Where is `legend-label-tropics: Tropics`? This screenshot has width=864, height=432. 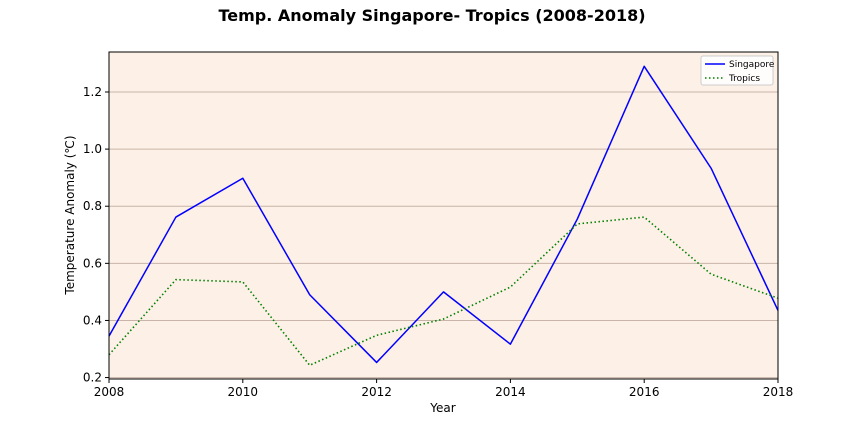 legend-label-tropics: Tropics is located at coordinates (744, 79).